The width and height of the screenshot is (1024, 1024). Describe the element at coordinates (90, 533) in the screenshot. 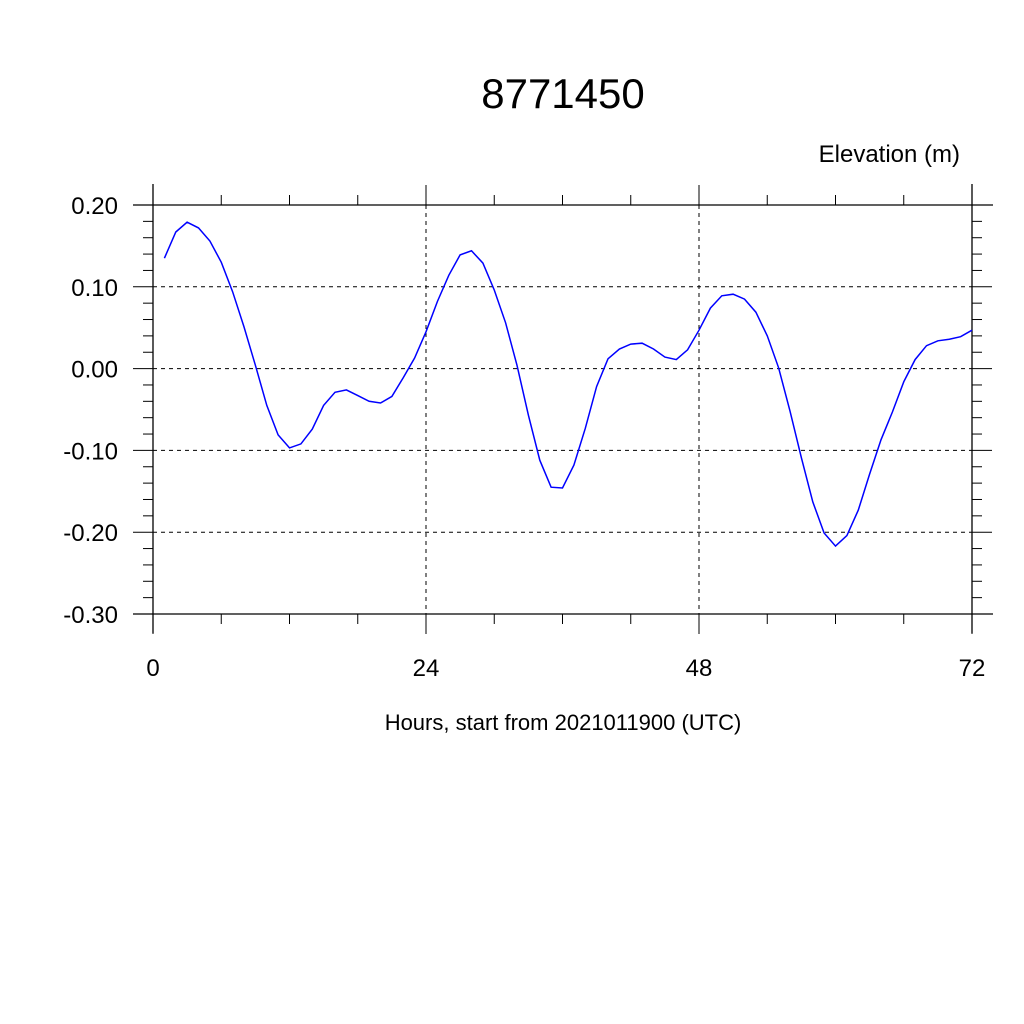

I see `y-tick-label: -0.20` at that location.